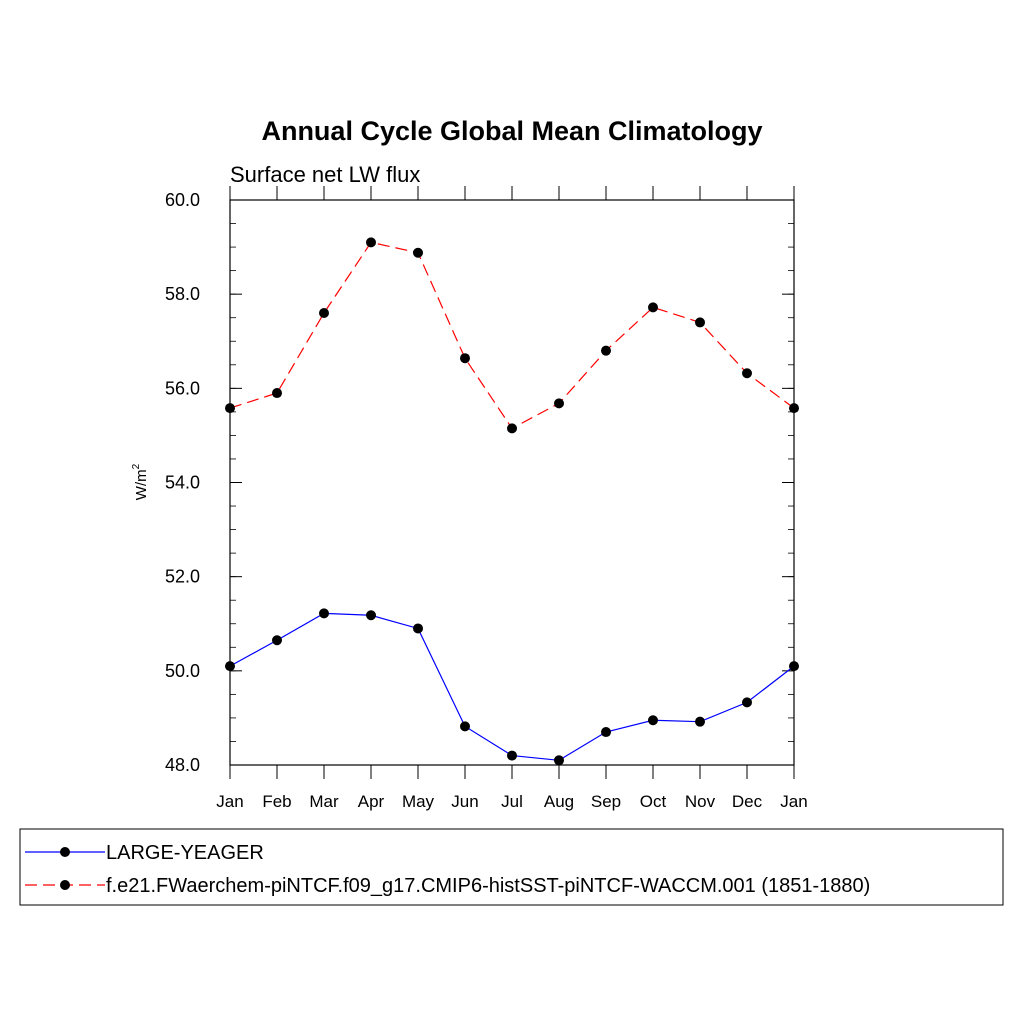  Describe the element at coordinates (182, 671) in the screenshot. I see `y-tick-label: 50.0` at that location.